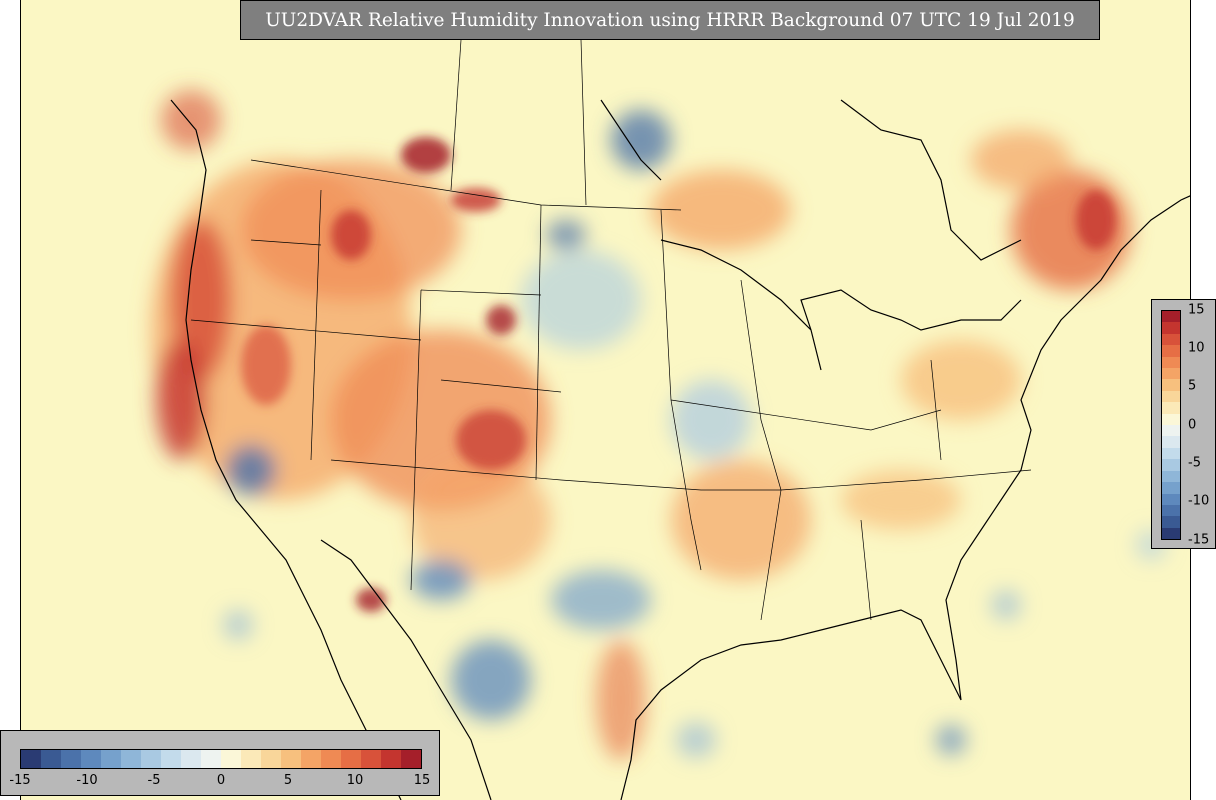 The image size is (1216, 800). I want to click on h-tick: 5, so click(288, 780).